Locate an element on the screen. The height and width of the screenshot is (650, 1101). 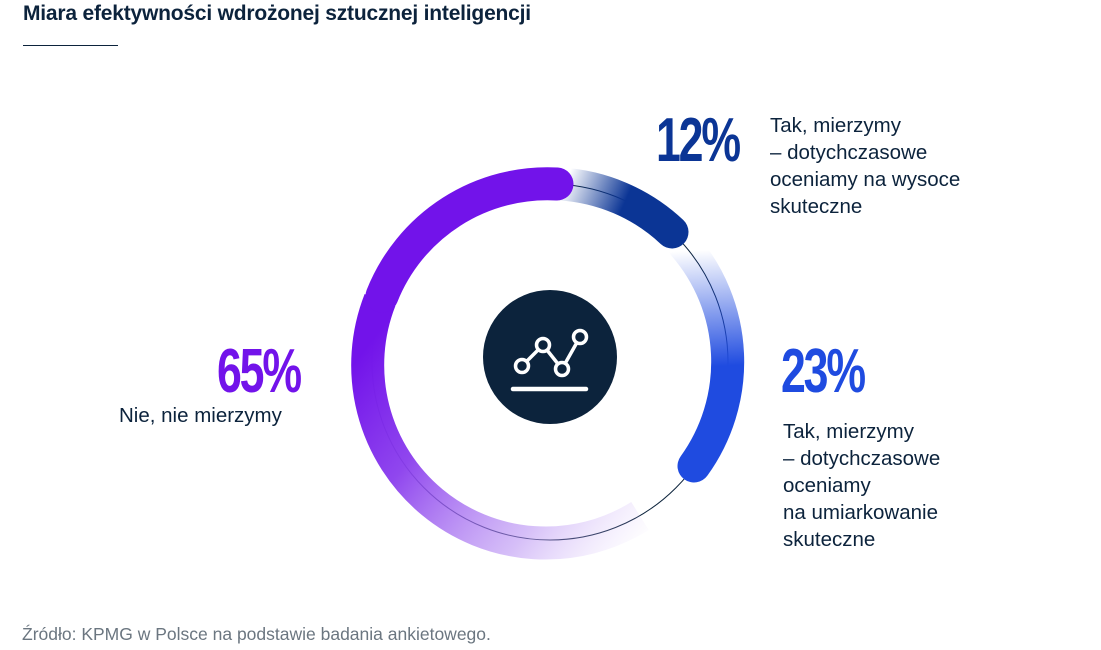
segment-not-measured is located at coordinates (469, 240).